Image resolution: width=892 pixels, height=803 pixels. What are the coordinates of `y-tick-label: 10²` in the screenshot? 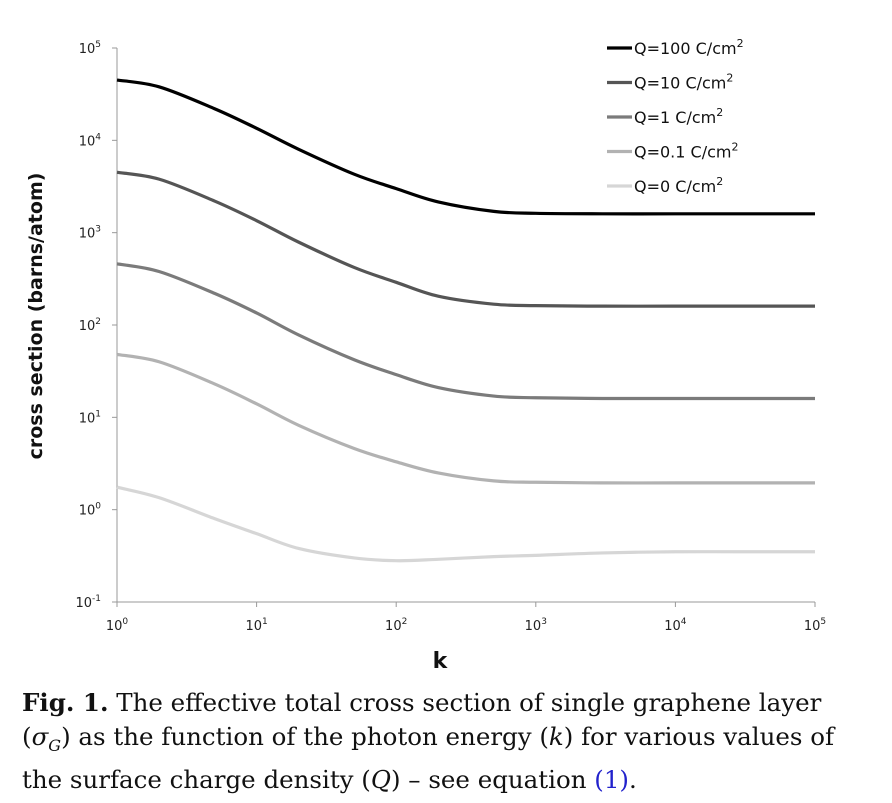 It's located at (90, 325).